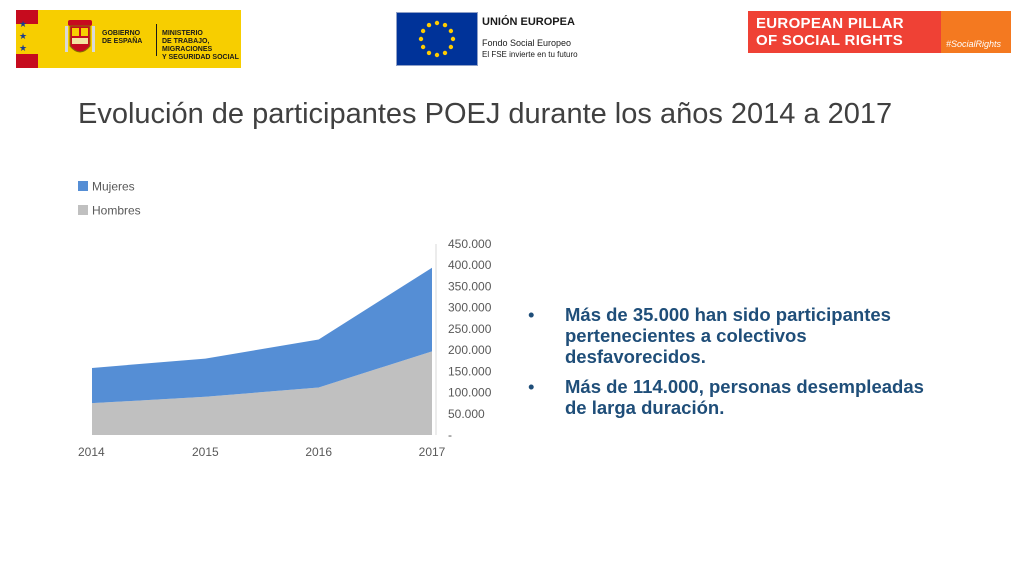 The width and height of the screenshot is (1024, 576). What do you see at coordinates (83, 186) in the screenshot?
I see `legend-swatch-mujeres` at bounding box center [83, 186].